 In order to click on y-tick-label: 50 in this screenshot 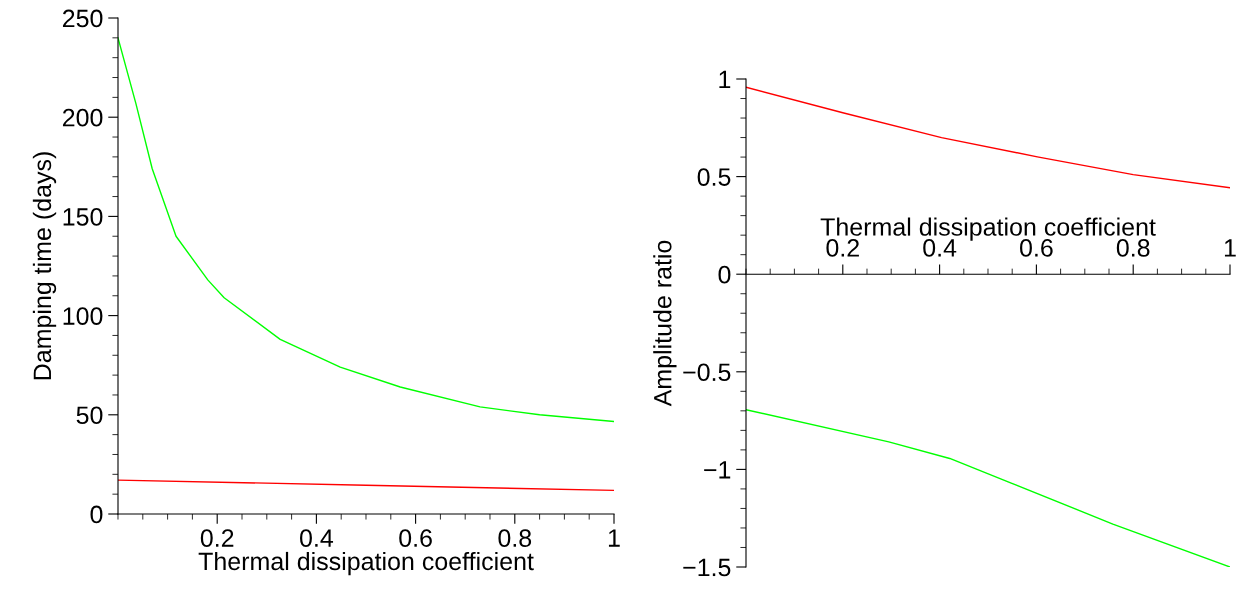, I will do `click(89, 415)`.